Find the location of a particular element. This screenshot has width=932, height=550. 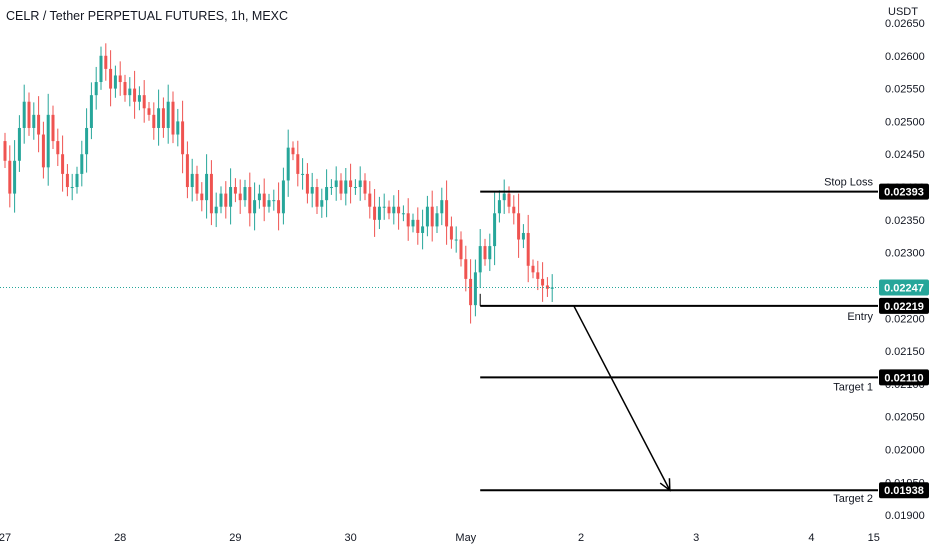

y-tick-label: 0.02350 is located at coordinates (905, 221).